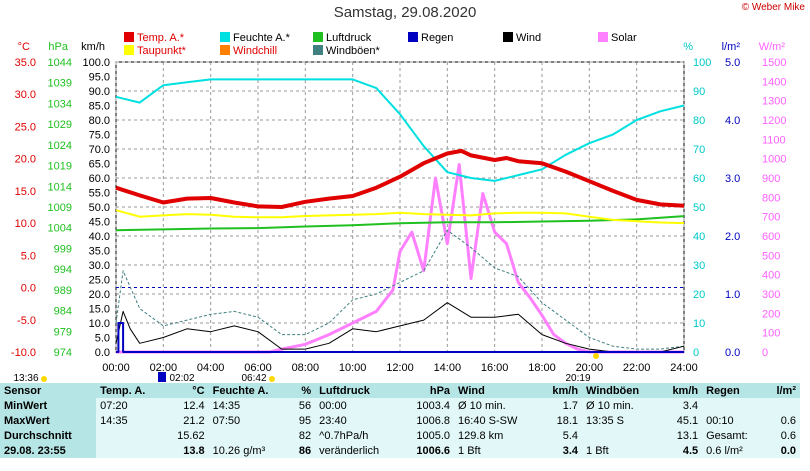  What do you see at coordinates (261, 38) in the screenshot?
I see `legend-label: Feuchte A.*` at bounding box center [261, 38].